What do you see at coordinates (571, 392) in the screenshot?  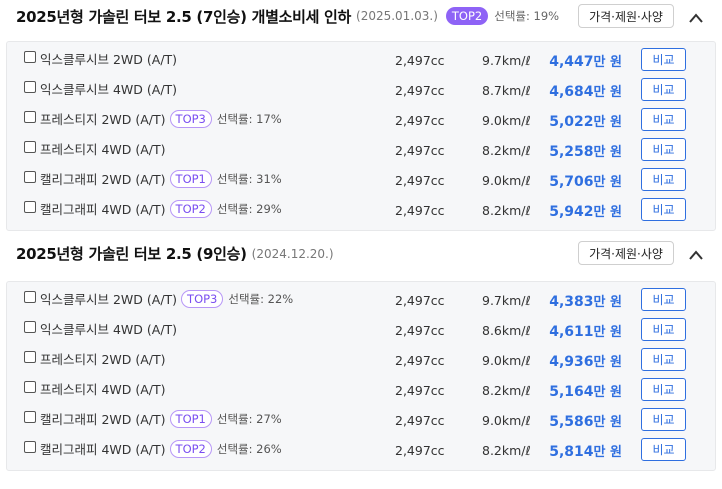 I see `price-value: 5,164` at bounding box center [571, 392].